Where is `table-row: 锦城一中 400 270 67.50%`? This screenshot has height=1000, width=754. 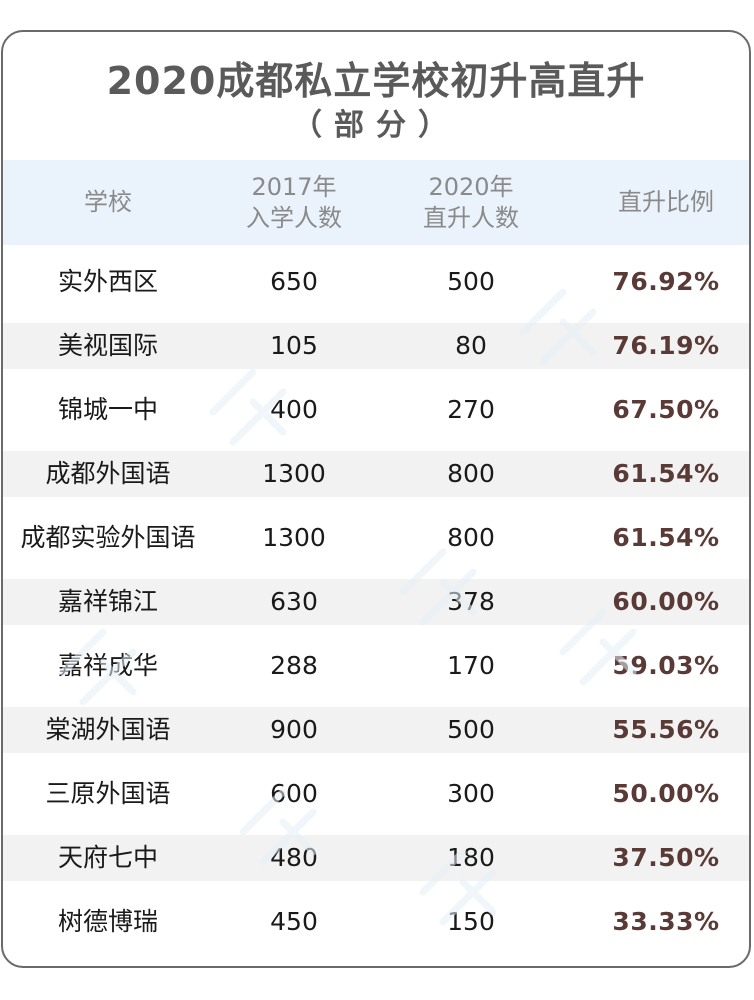
table-row: 锦城一中 400 270 67.50% is located at coordinates (376, 410).